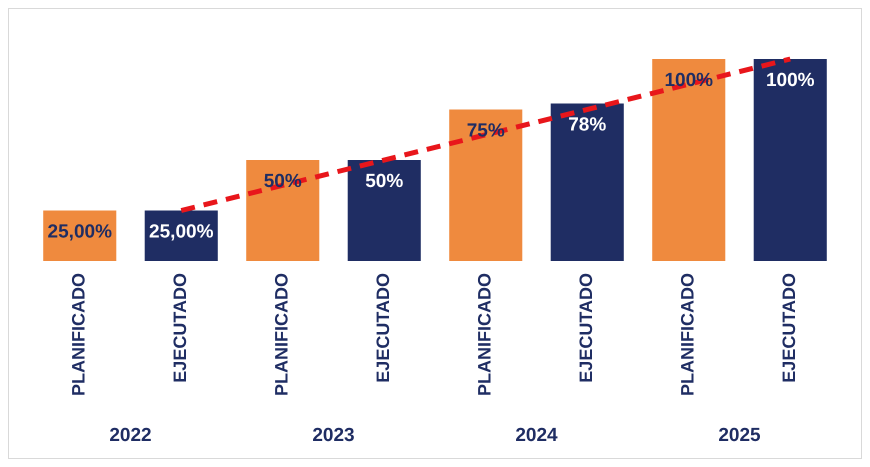  Describe the element at coordinates (333, 435) in the screenshot. I see `text: 2023` at that location.